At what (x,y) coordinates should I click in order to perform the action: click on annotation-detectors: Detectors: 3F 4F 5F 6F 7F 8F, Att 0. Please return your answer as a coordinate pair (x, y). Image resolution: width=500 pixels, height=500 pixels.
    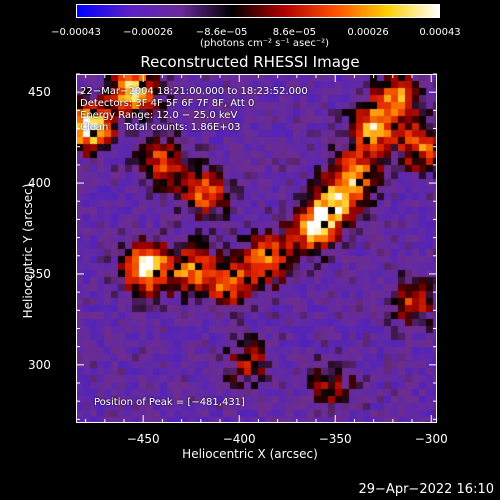
    Looking at the image, I should click on (167, 103).